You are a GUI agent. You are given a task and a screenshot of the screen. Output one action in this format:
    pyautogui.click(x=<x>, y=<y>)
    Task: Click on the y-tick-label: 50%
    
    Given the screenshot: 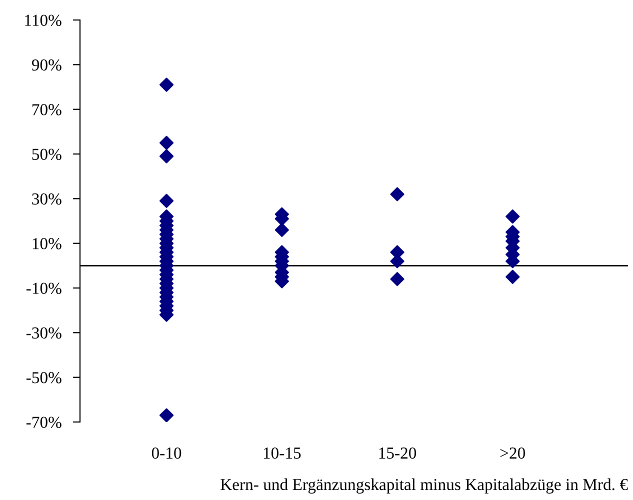 What is the action you would take?
    pyautogui.click(x=47, y=154)
    